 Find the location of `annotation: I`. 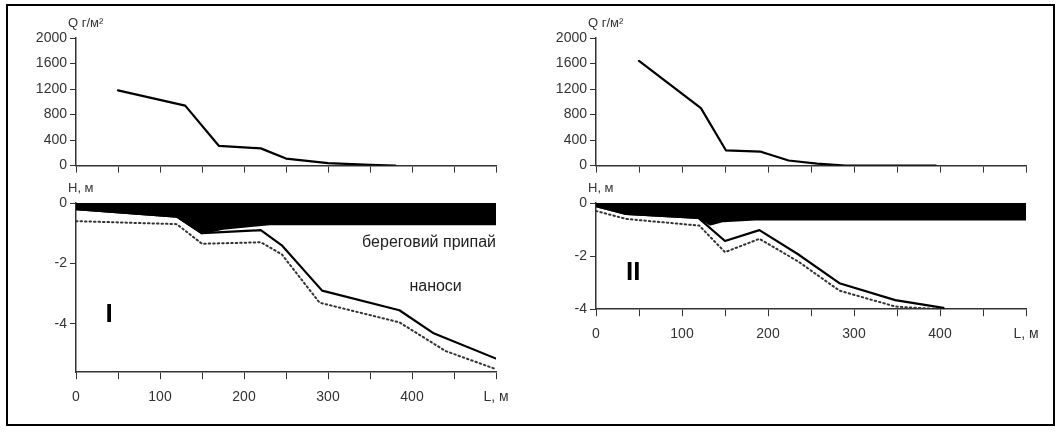

annotation: I is located at coordinates (109, 312).